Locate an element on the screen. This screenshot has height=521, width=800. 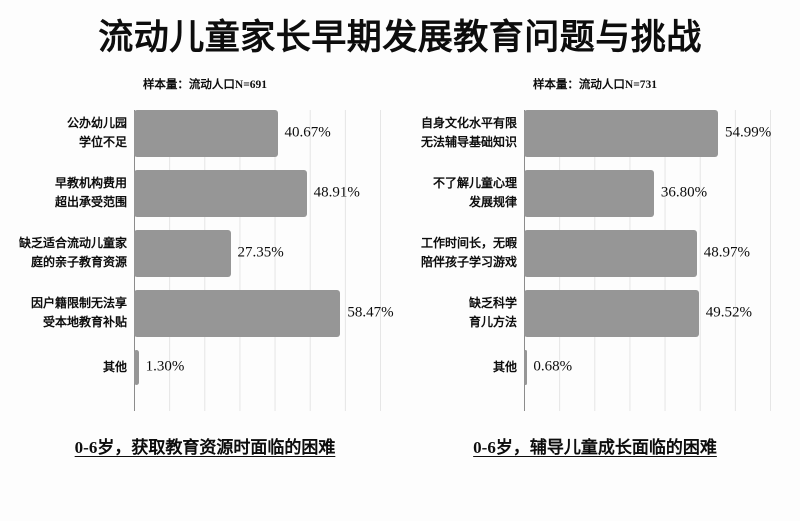
value-label: 49.52% is located at coordinates (728, 312).